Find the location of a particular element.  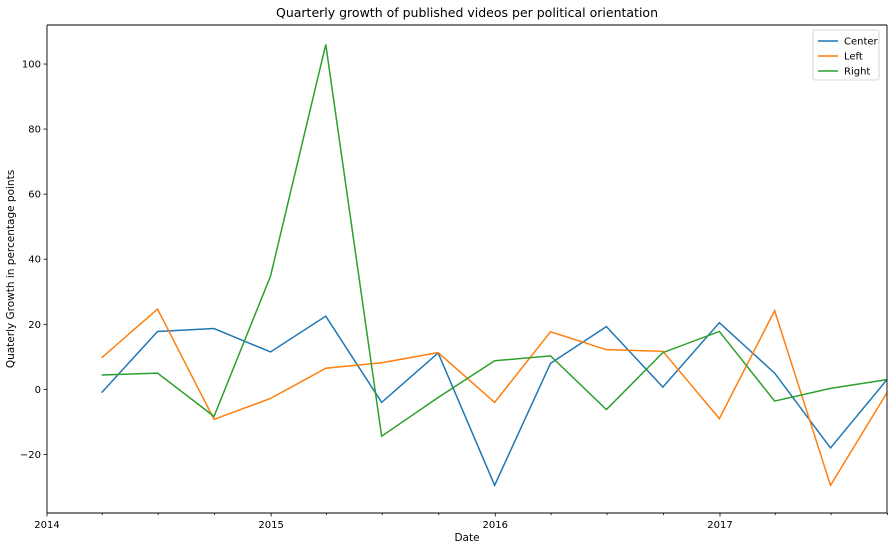

legend-label-right: Right is located at coordinates (857, 72).